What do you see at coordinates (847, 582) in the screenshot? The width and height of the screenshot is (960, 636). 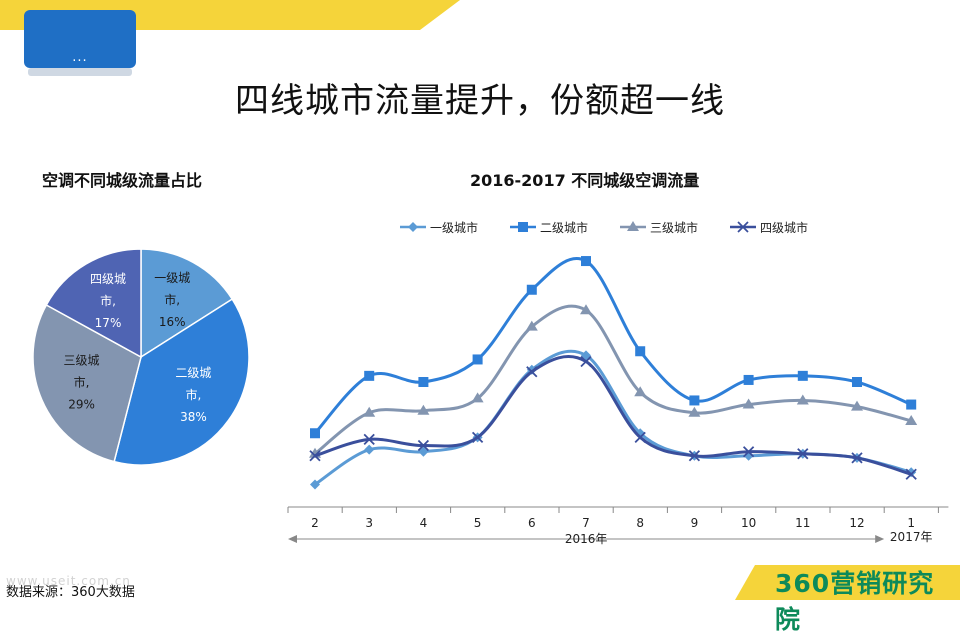 I see `brand-bar` at bounding box center [847, 582].